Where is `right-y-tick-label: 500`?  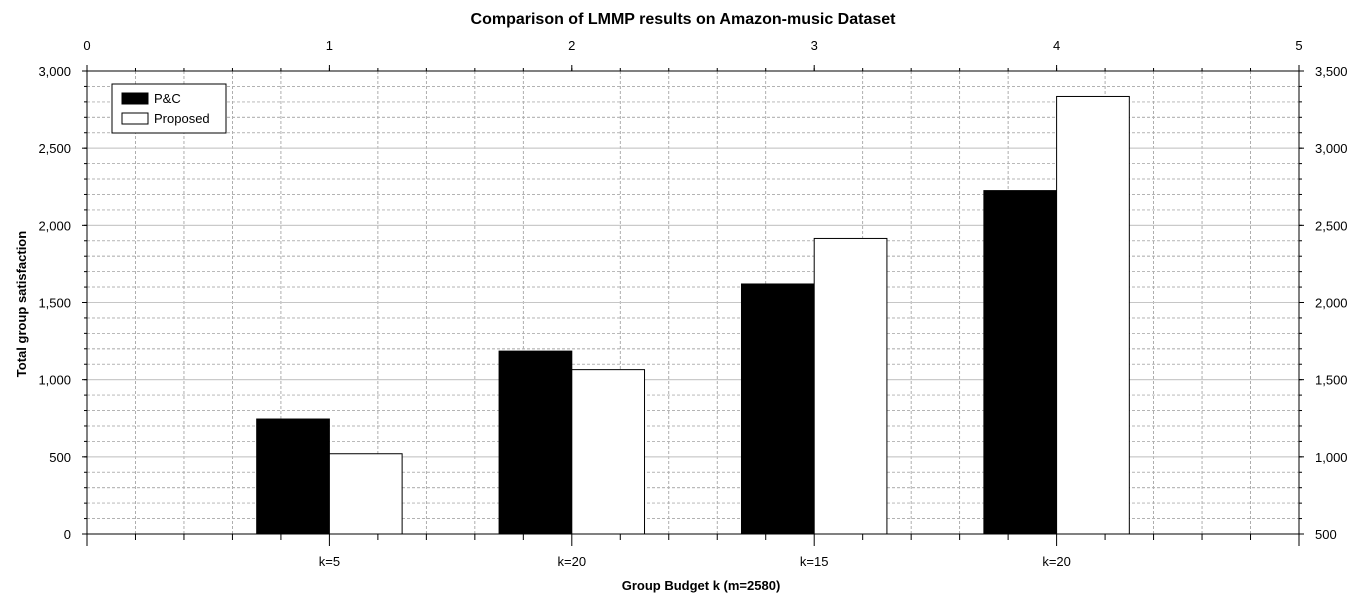
right-y-tick-label: 500 is located at coordinates (1326, 534).